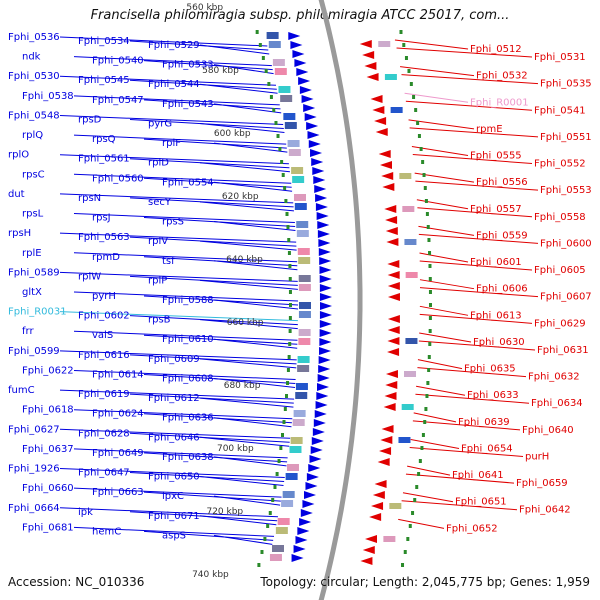 The width and height of the screenshot is (600, 600). I want to click on left-gene-label: Fphi_0544, so click(174, 84).